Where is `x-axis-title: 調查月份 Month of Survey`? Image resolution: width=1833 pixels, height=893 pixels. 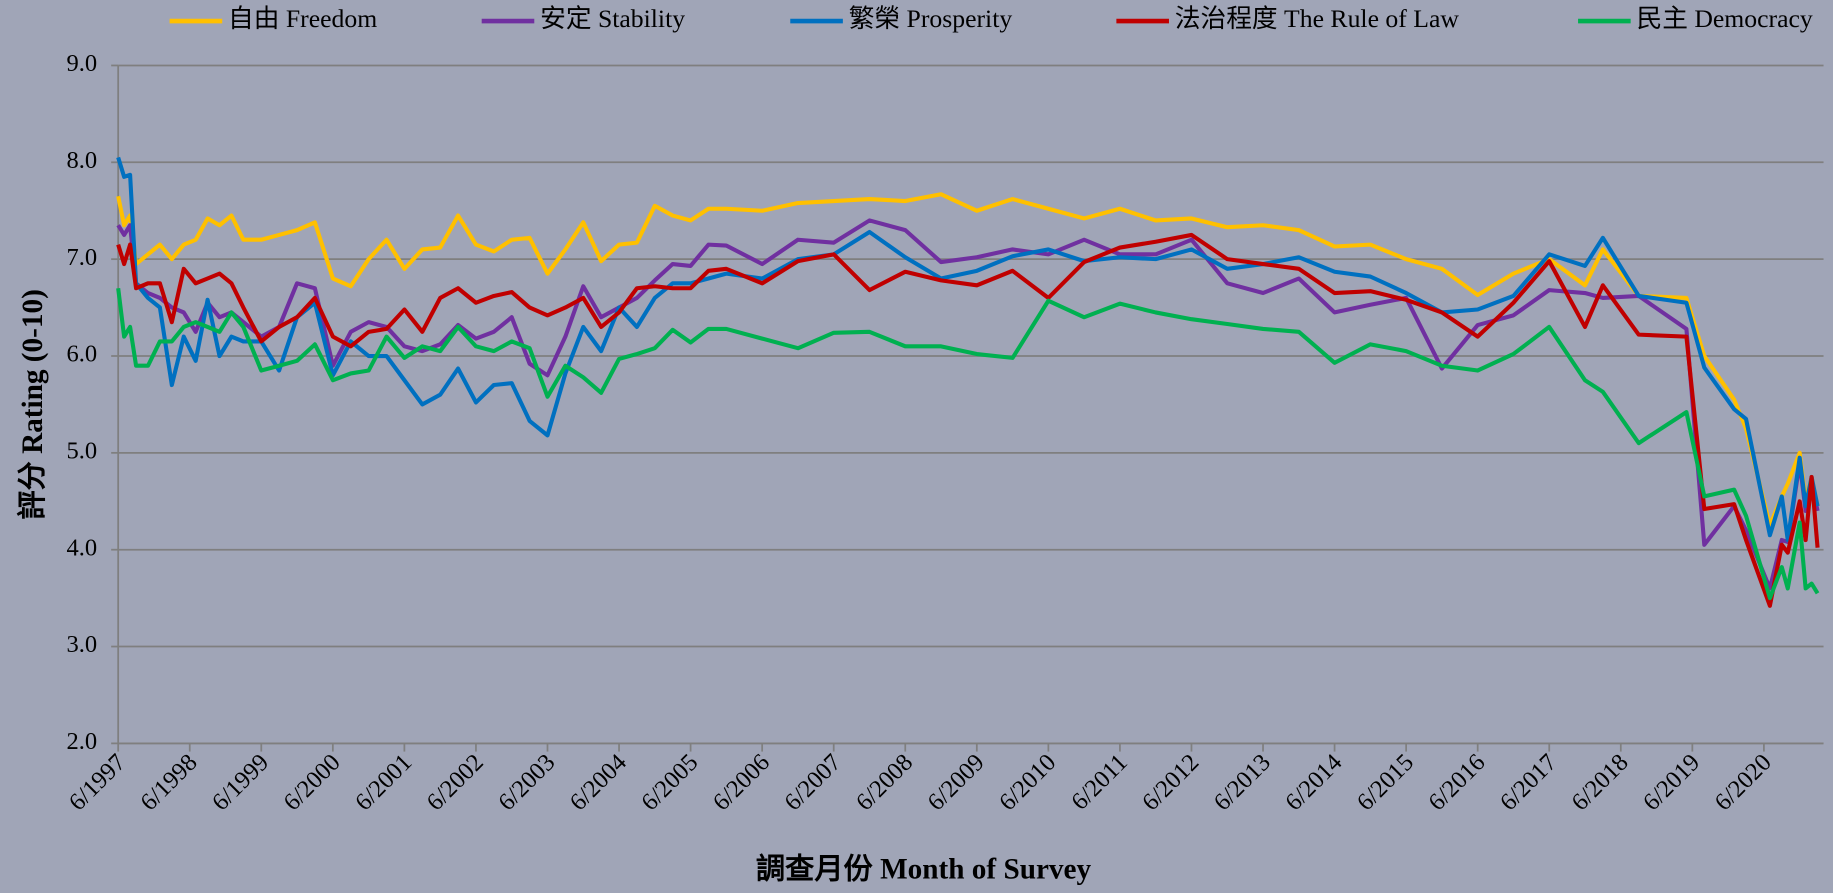 x-axis-title: 調查月份 Month of Survey is located at coordinates (924, 869).